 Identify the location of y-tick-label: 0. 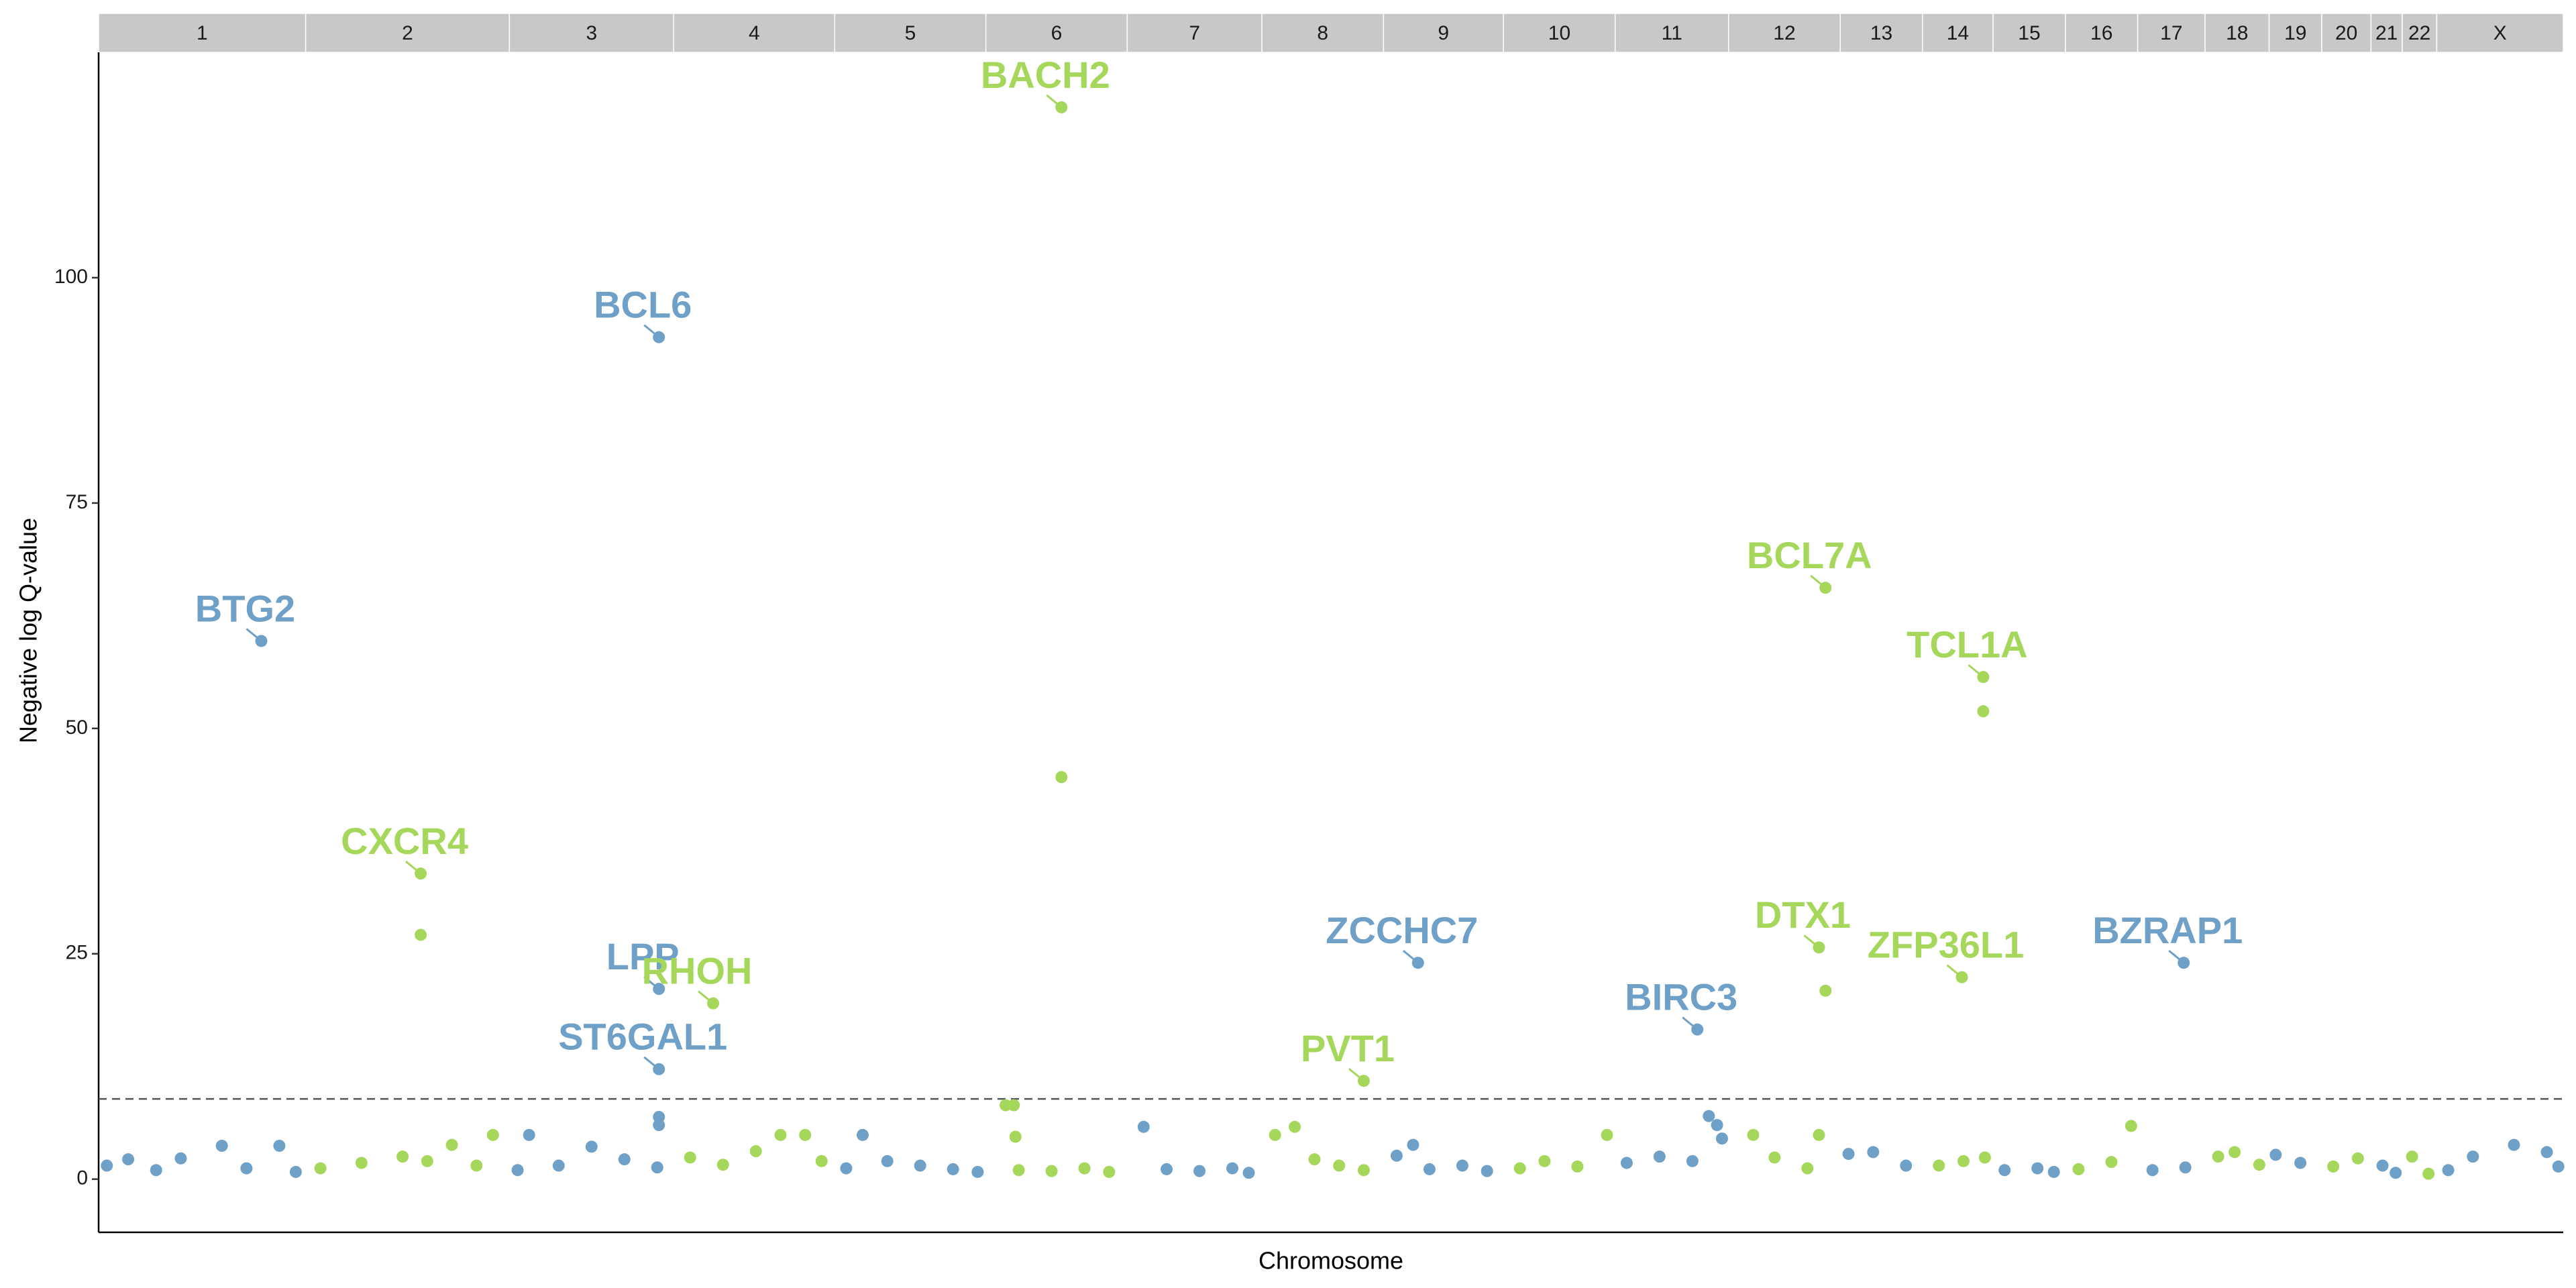
(82, 1178).